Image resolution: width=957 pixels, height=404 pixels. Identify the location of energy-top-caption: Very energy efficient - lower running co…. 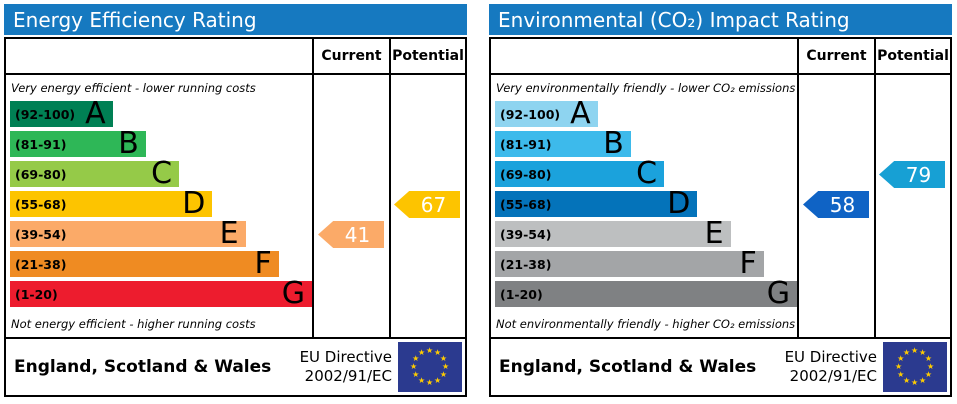
(133, 88).